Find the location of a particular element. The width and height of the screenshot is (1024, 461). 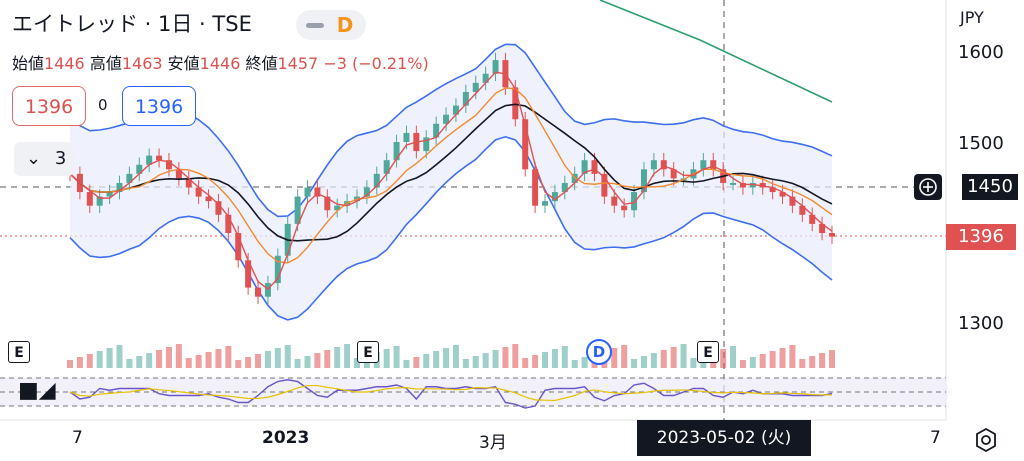

x-tick-1: 7 is located at coordinates (77, 438).